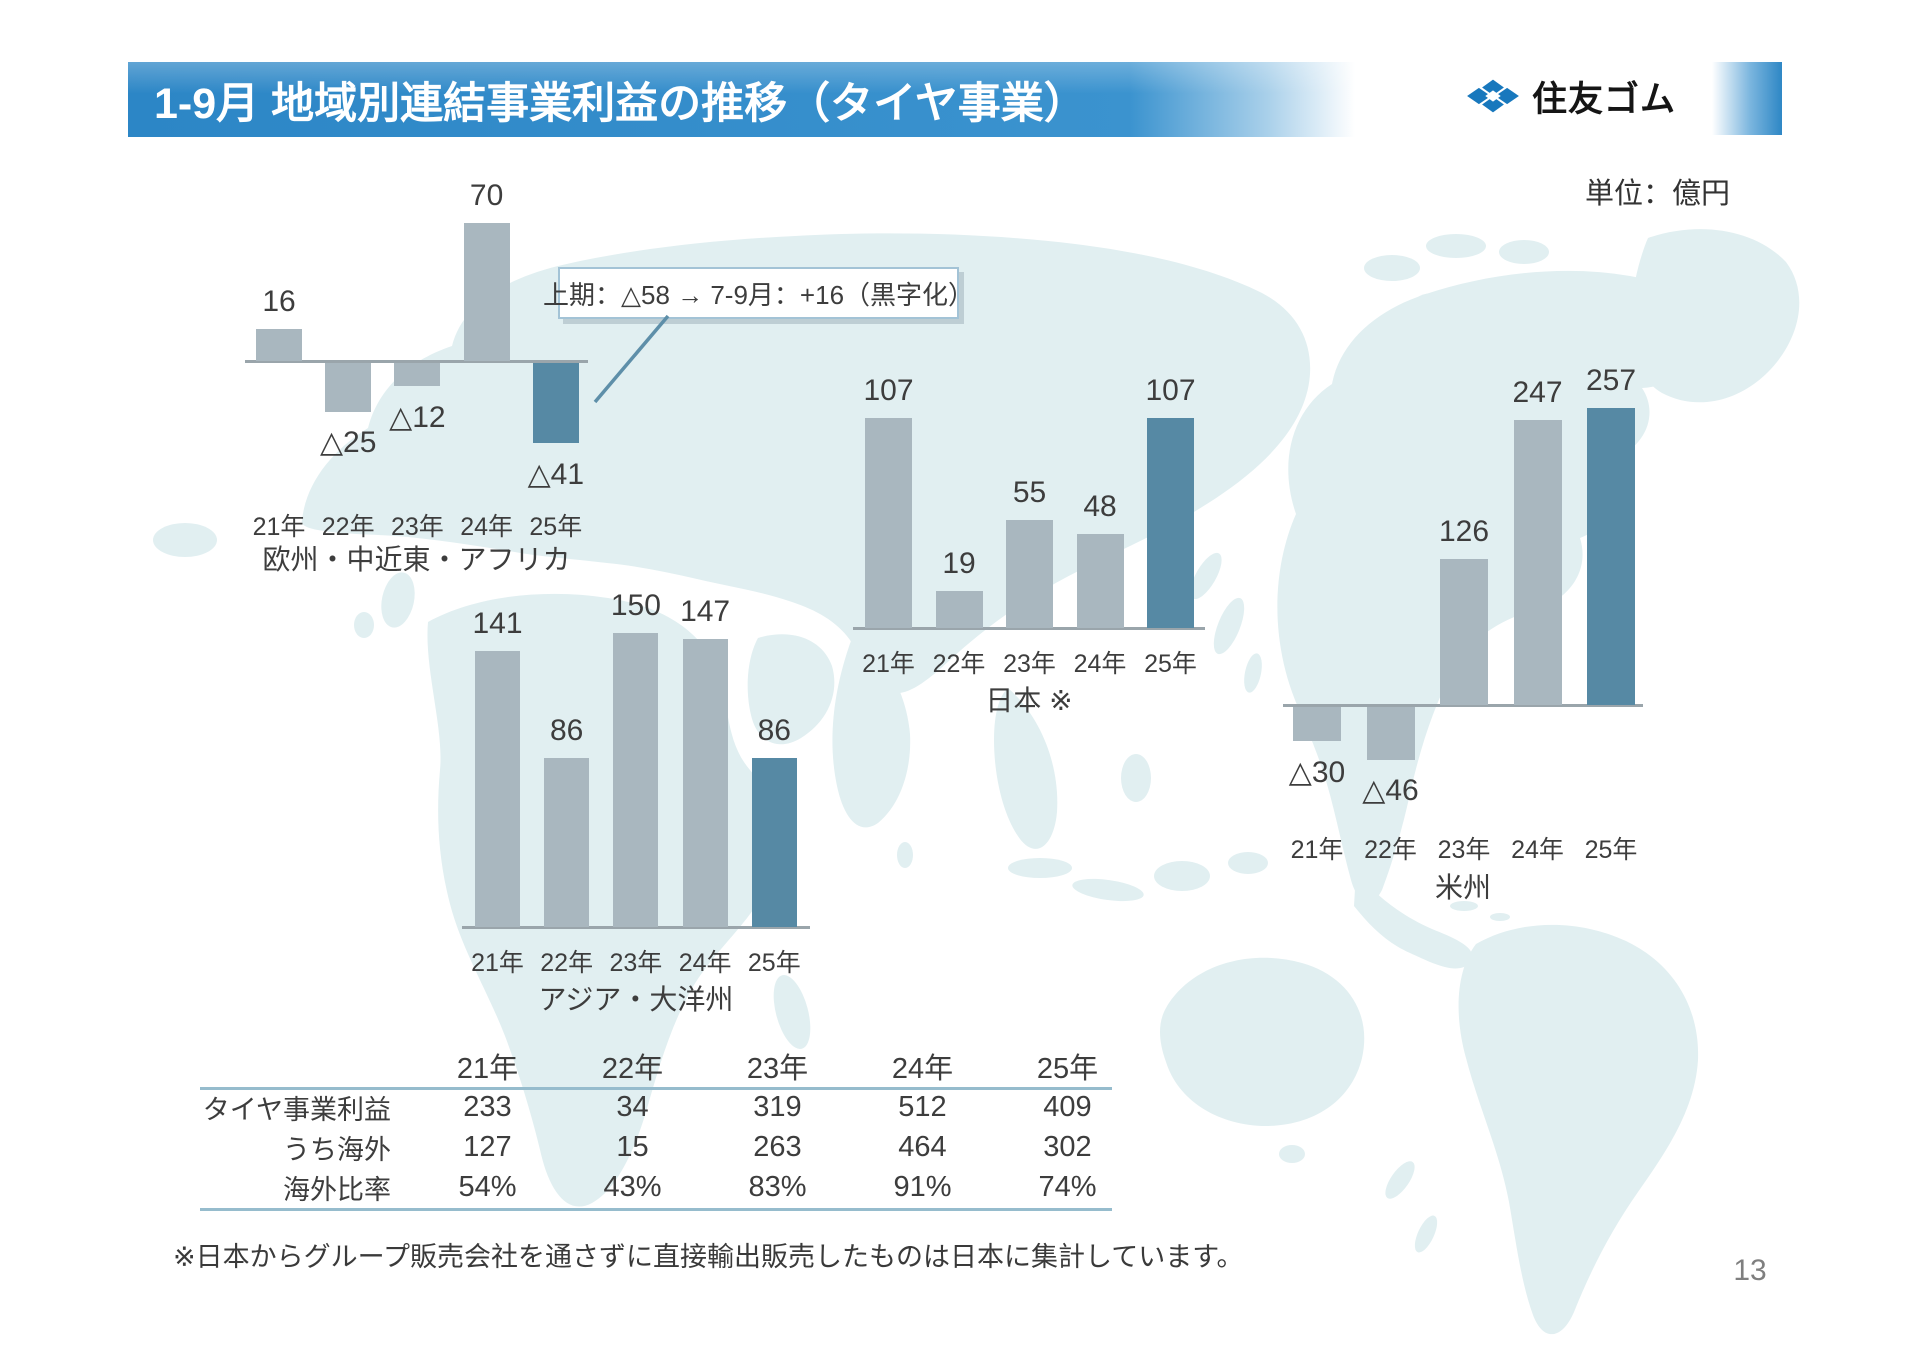 This screenshot has height=1358, width=1920. Describe the element at coordinates (1029, 700) in the screenshot. I see `japan-title: 日本 ※` at that location.